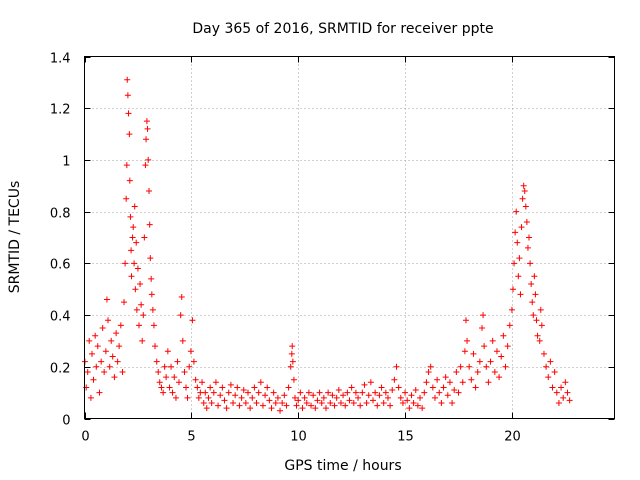 The width and height of the screenshot is (640, 480). Describe the element at coordinates (60, 317) in the screenshot. I see `y-tick-label: 0.4` at that location.